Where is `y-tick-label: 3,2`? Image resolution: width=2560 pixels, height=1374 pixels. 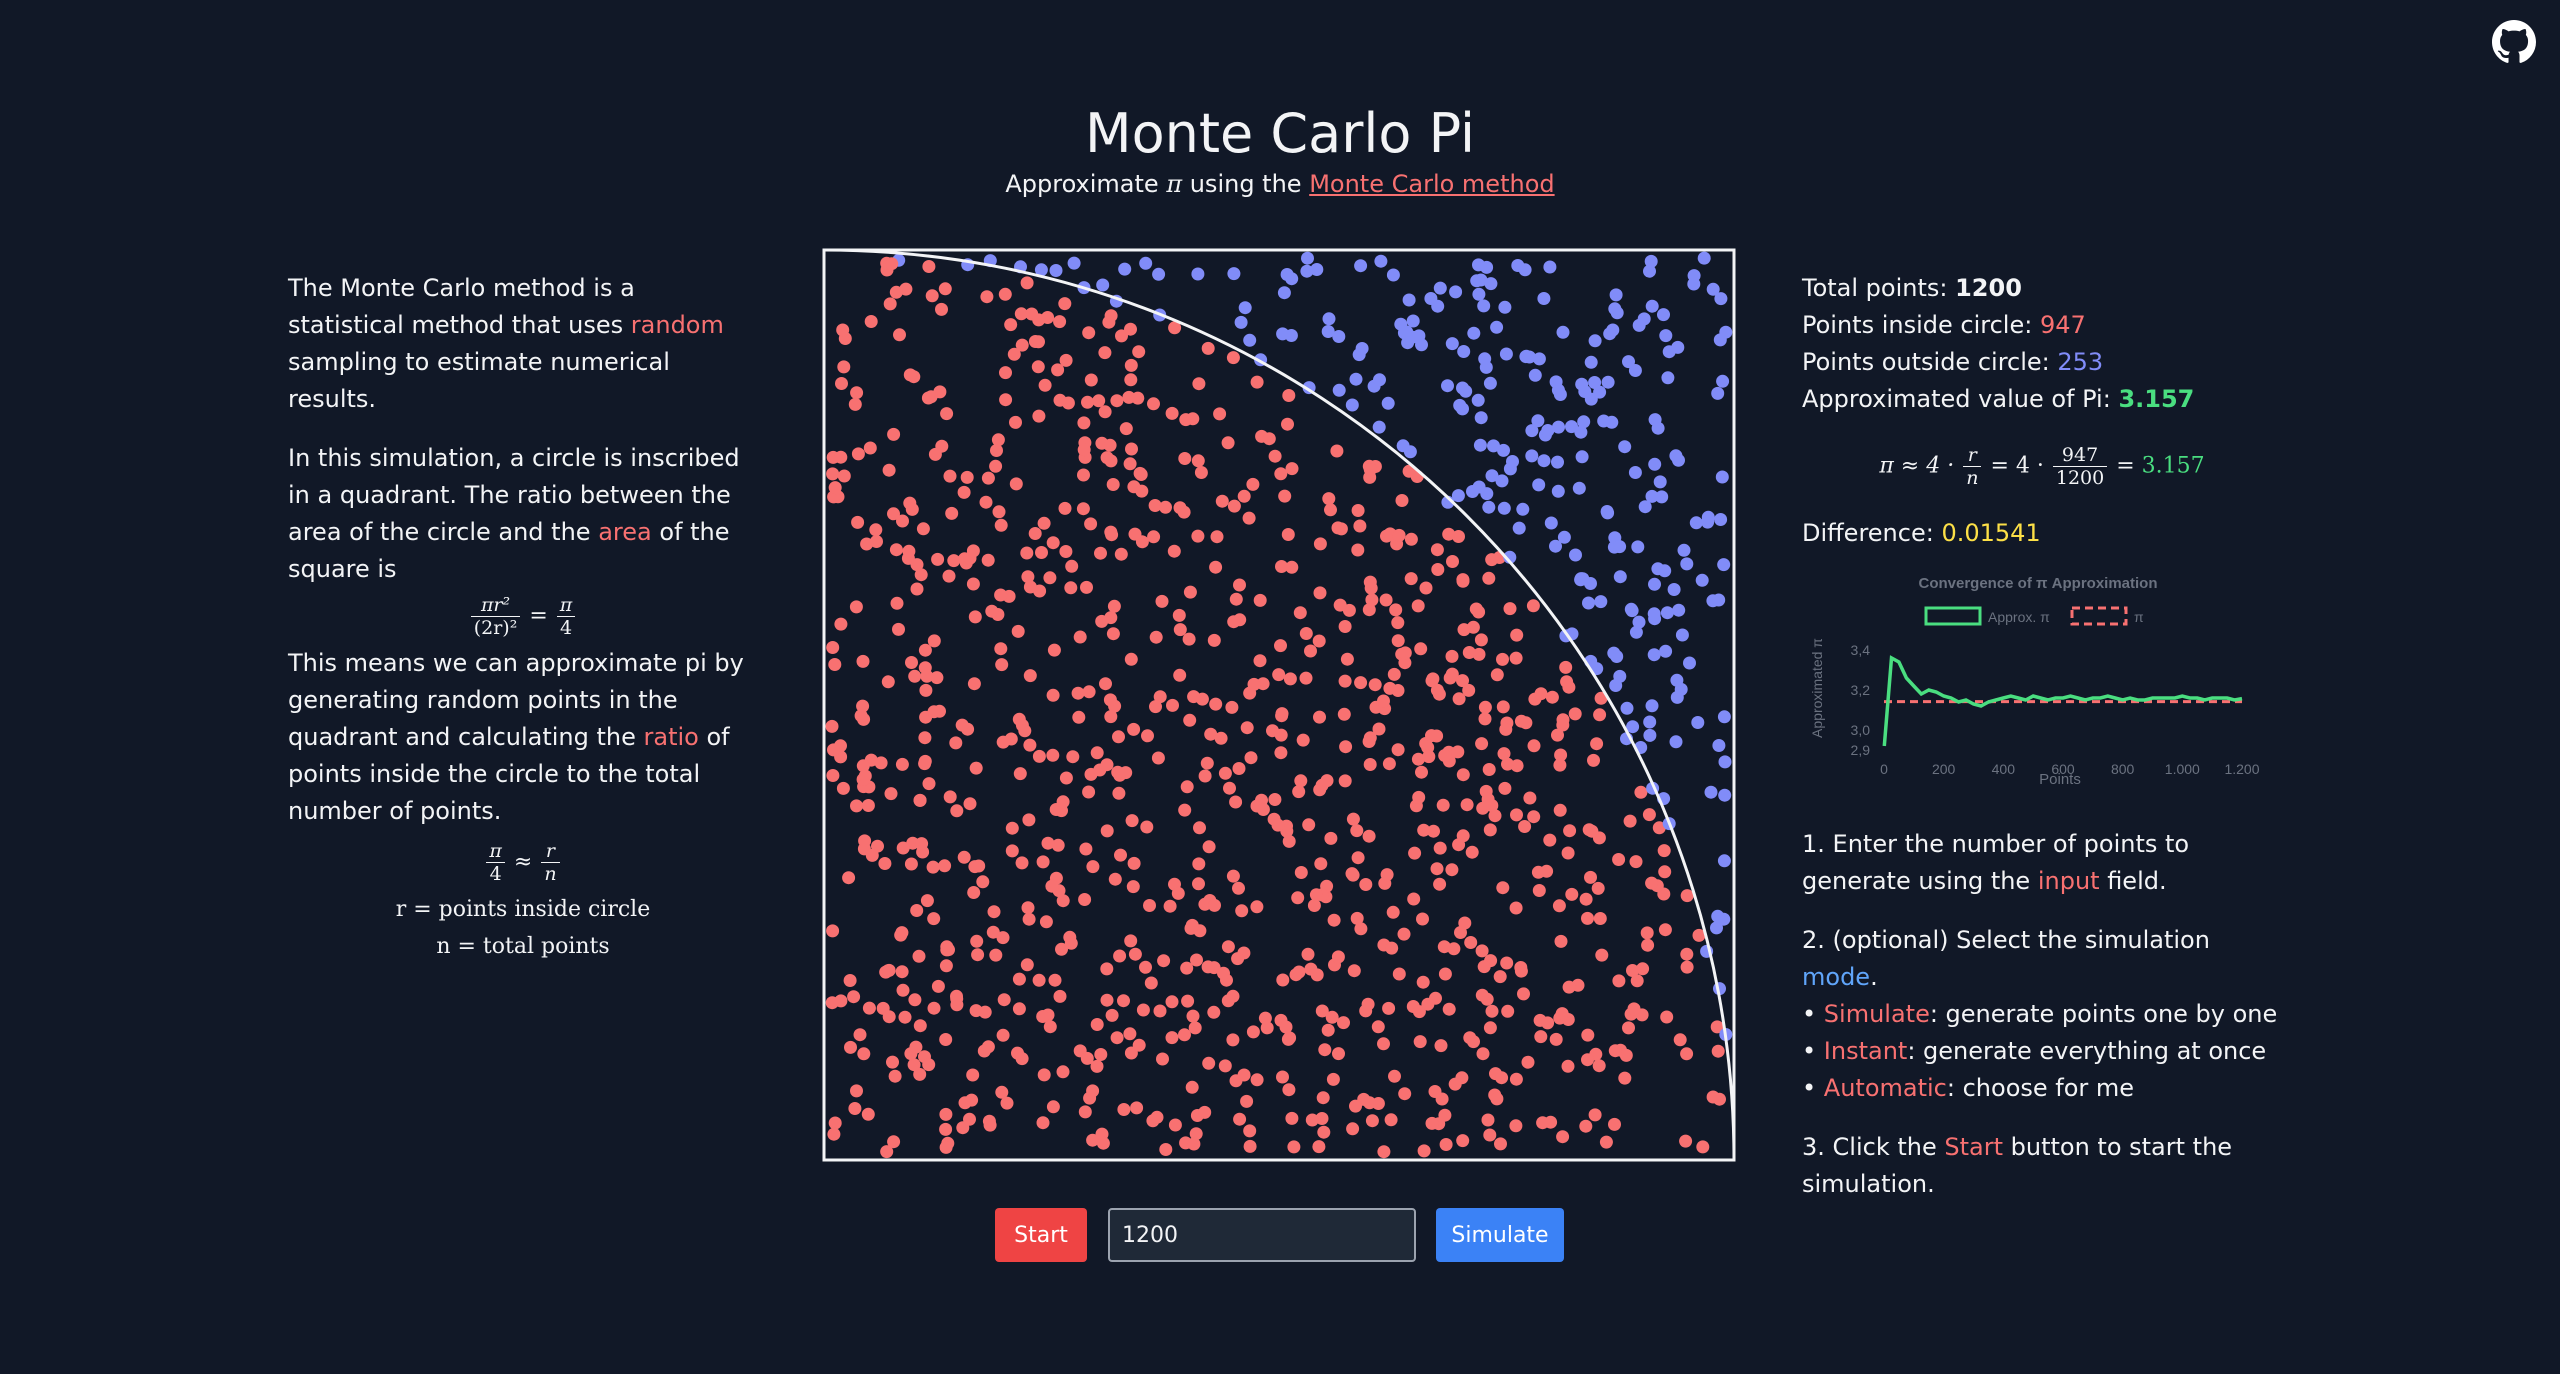
y-tick-label: 3,2 is located at coordinates (1861, 690).